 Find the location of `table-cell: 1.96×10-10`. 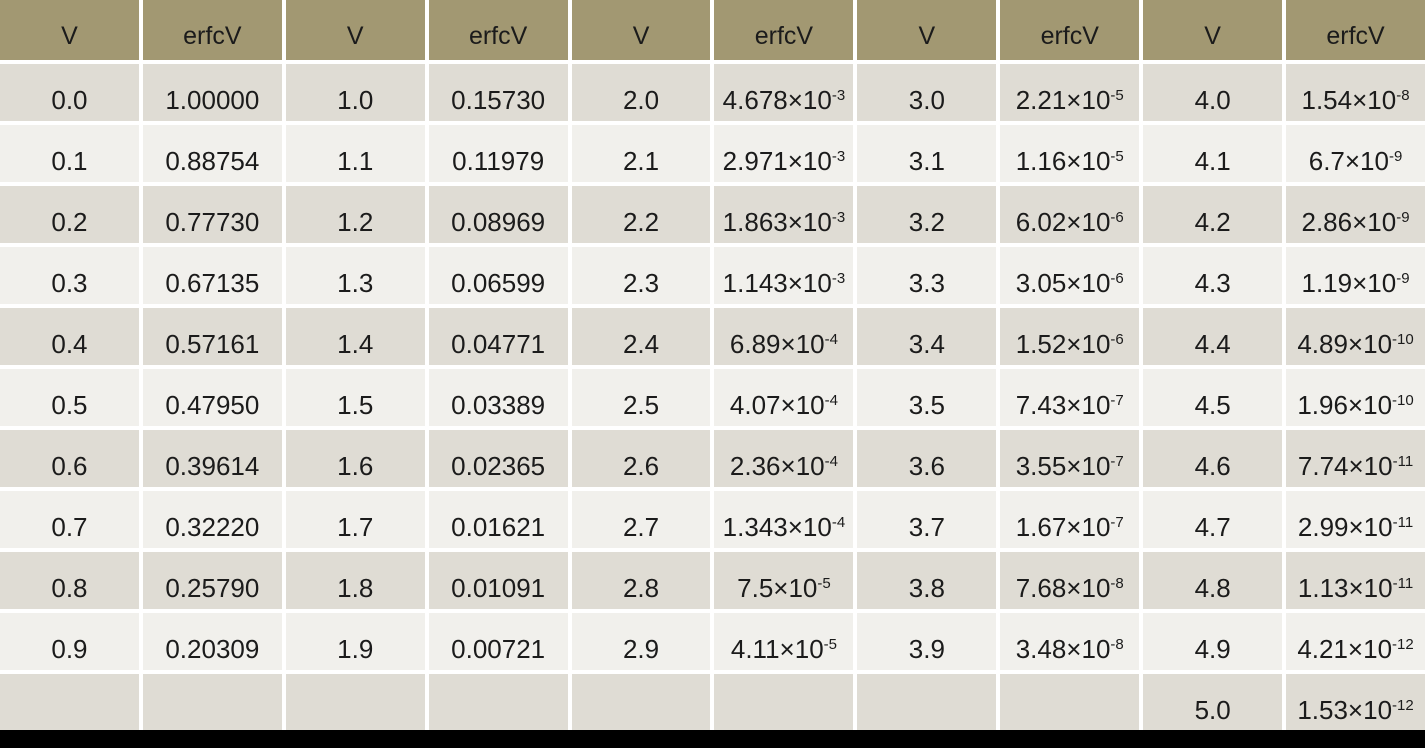

table-cell: 1.96×10-10 is located at coordinates (1355, 397).